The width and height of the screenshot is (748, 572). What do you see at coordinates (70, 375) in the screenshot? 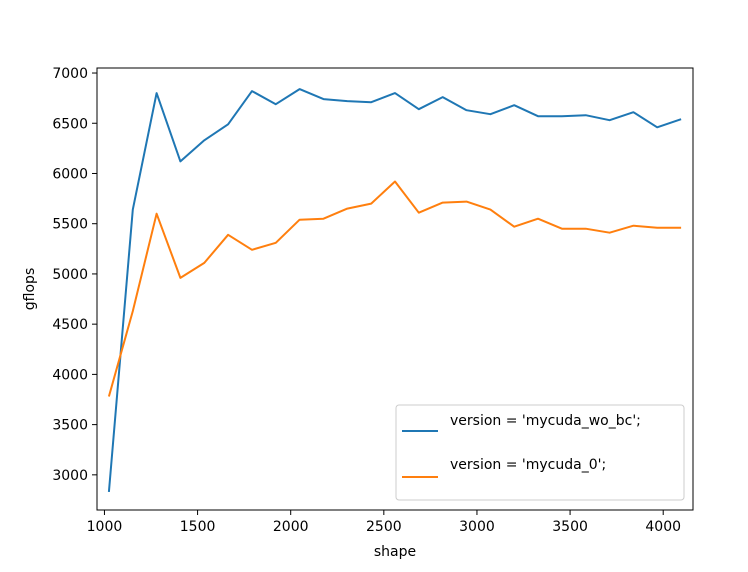
I see `y-tick-label: 4000` at bounding box center [70, 375].